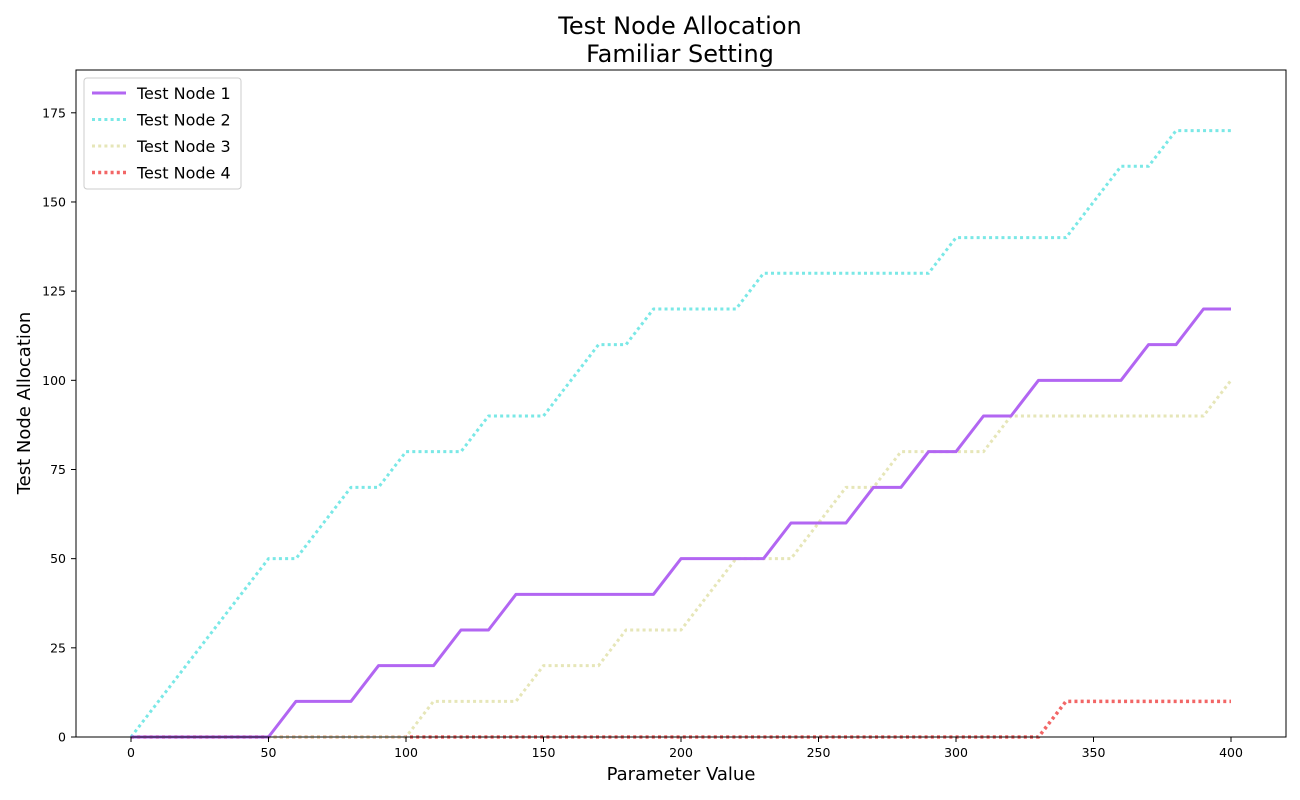 The image size is (1300, 800). What do you see at coordinates (1094, 752) in the screenshot?
I see `x-tick-label: 350` at bounding box center [1094, 752].